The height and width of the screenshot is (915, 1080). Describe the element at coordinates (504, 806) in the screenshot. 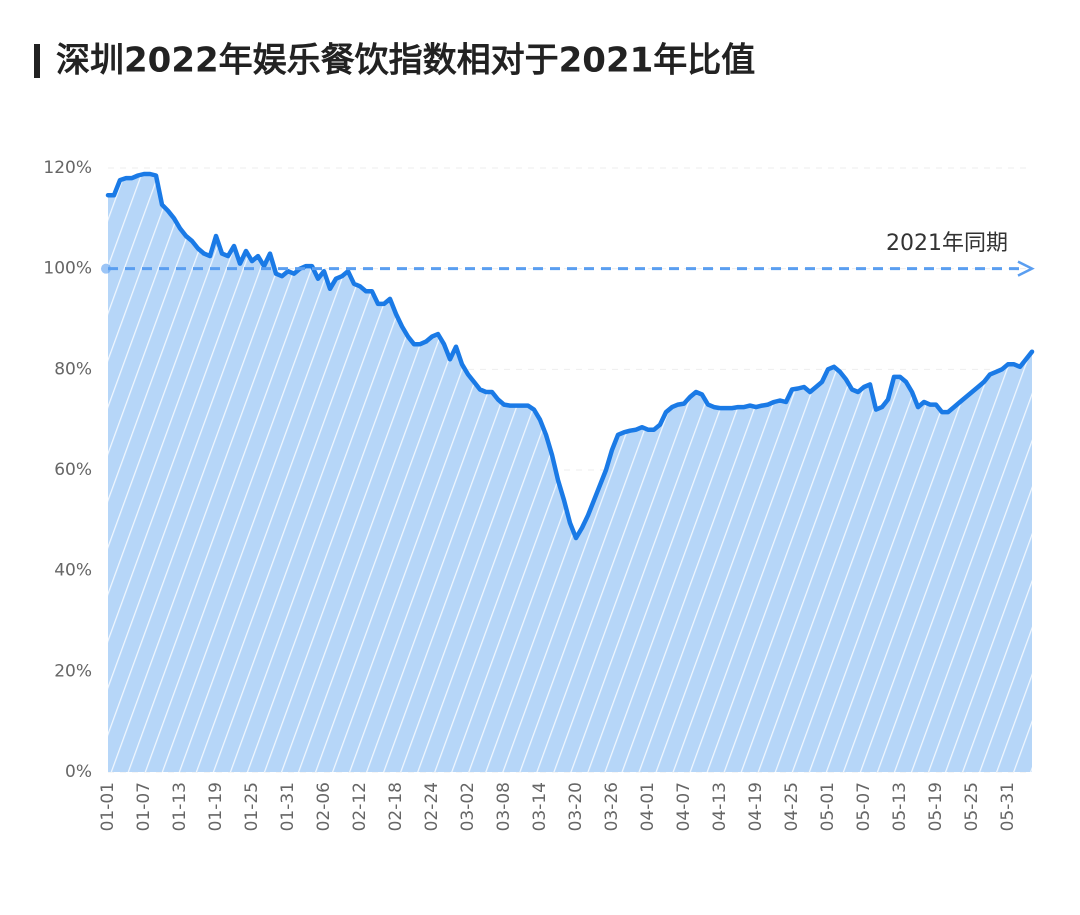

I see `x-tick-label: 03-08` at that location.